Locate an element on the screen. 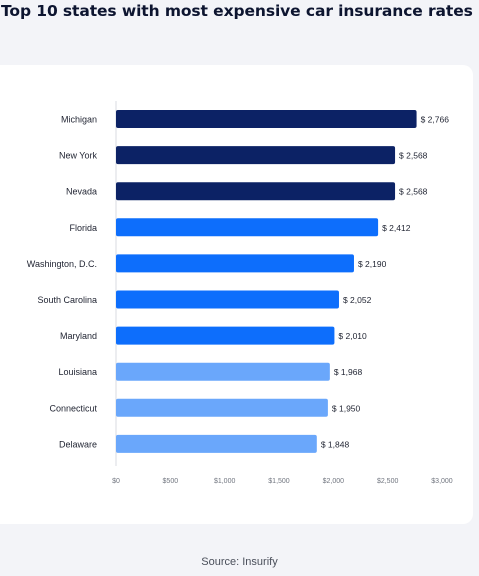 This screenshot has height=576, width=479. category-label: Florida is located at coordinates (83, 228).